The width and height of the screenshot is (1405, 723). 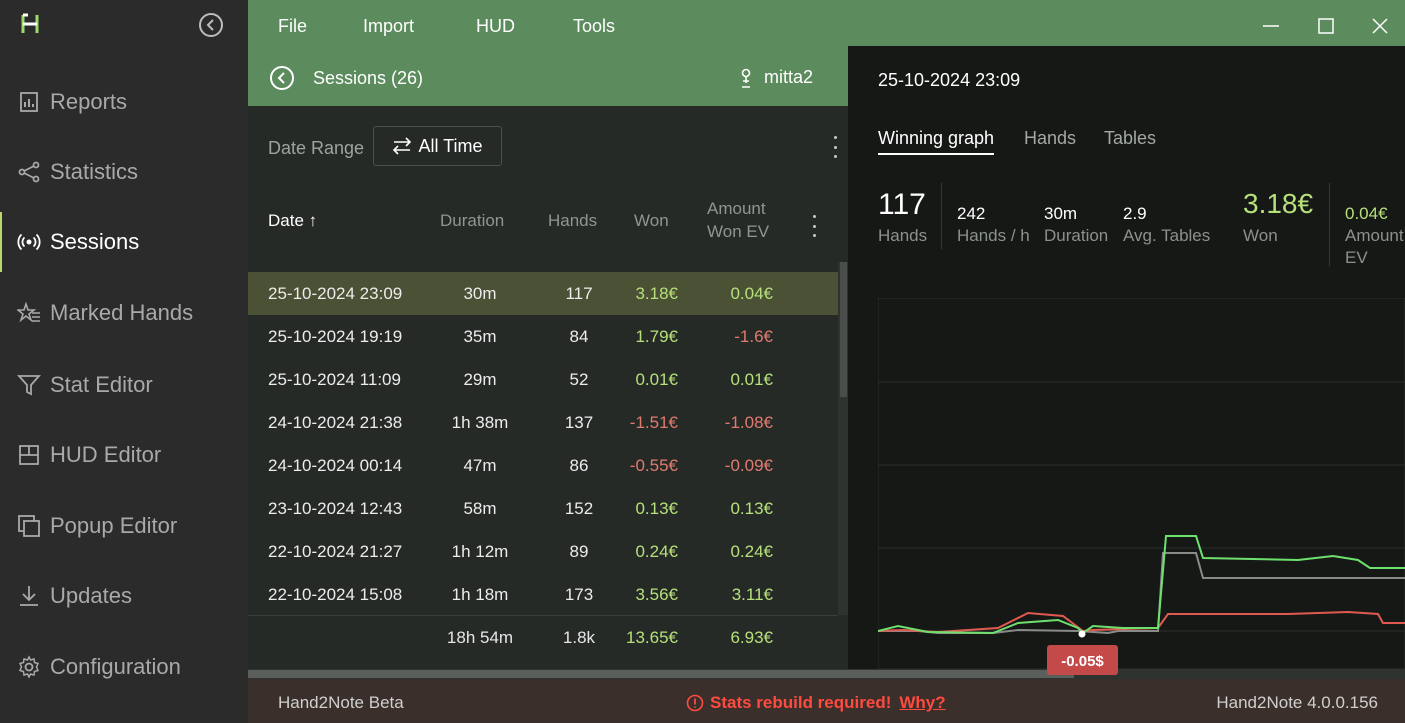 I want to click on cell-duration: 30m, so click(x=480, y=293).